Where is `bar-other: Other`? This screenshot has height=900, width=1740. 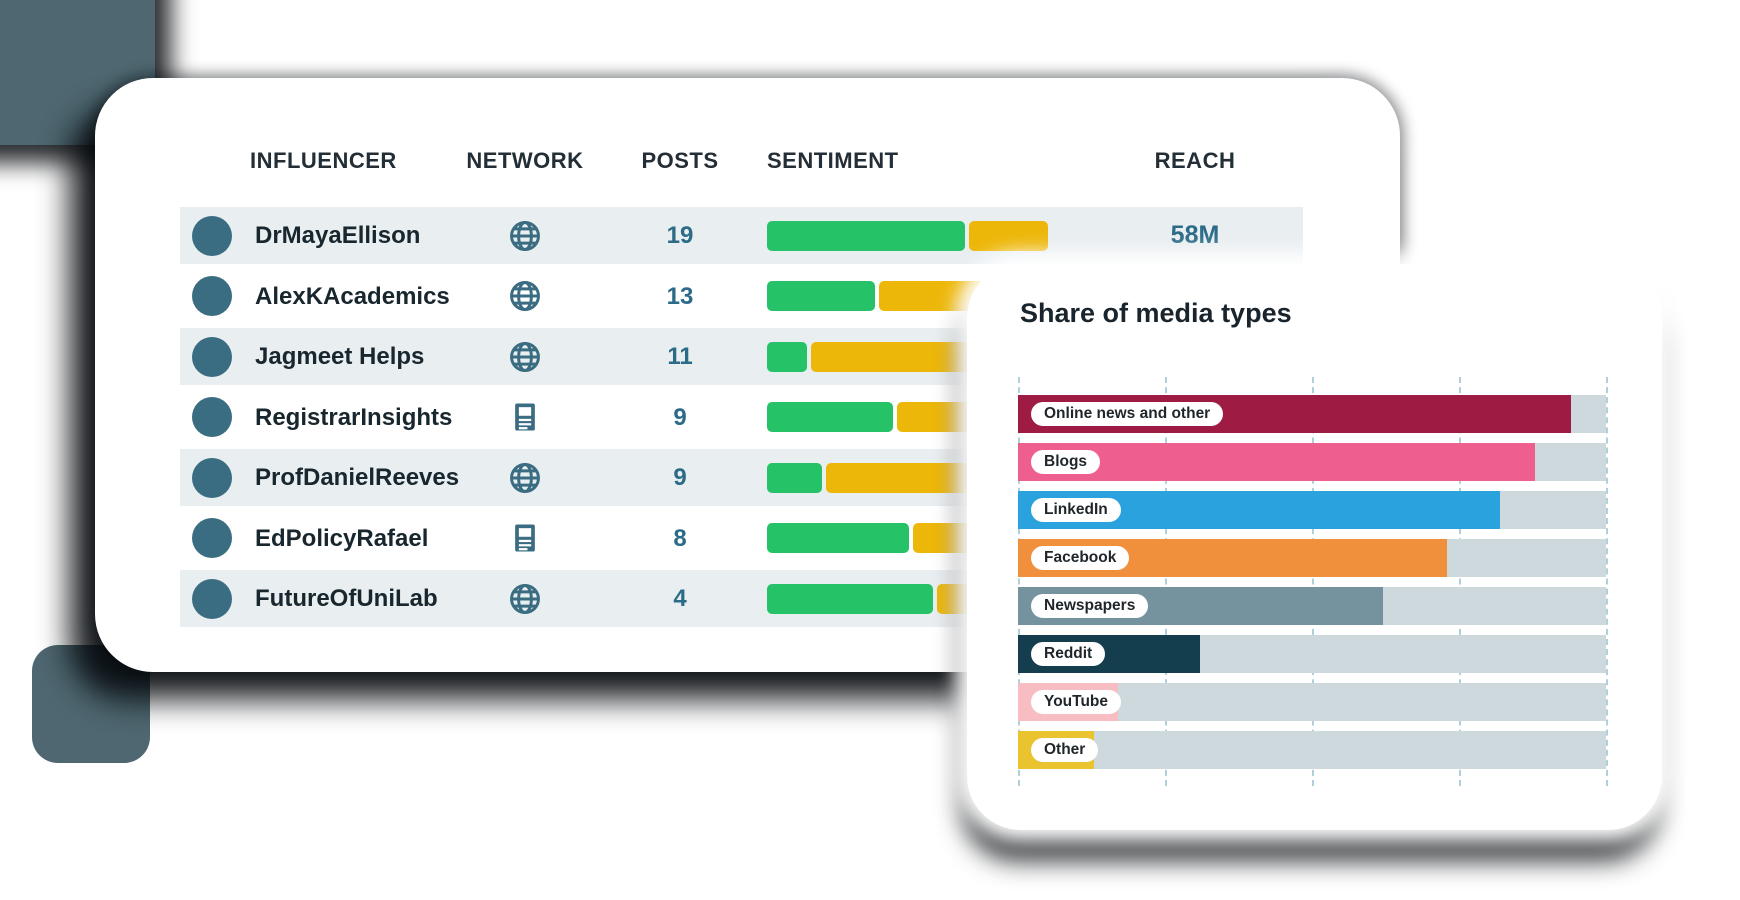
bar-other: Other is located at coordinates (1058, 750).